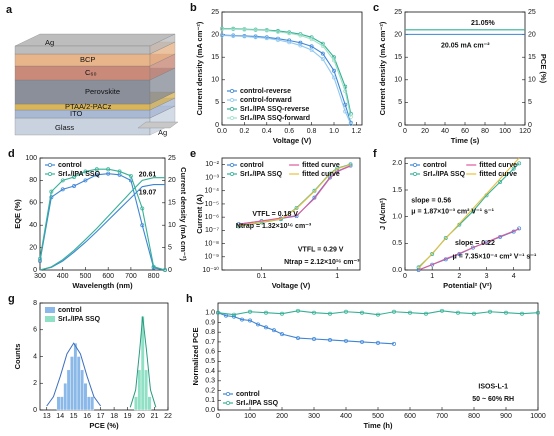 The height and width of the screenshot is (436, 554). What do you see at coordinates (212, 243) in the screenshot?
I see `y-tick-label: 10⁻⁸` at bounding box center [212, 243].